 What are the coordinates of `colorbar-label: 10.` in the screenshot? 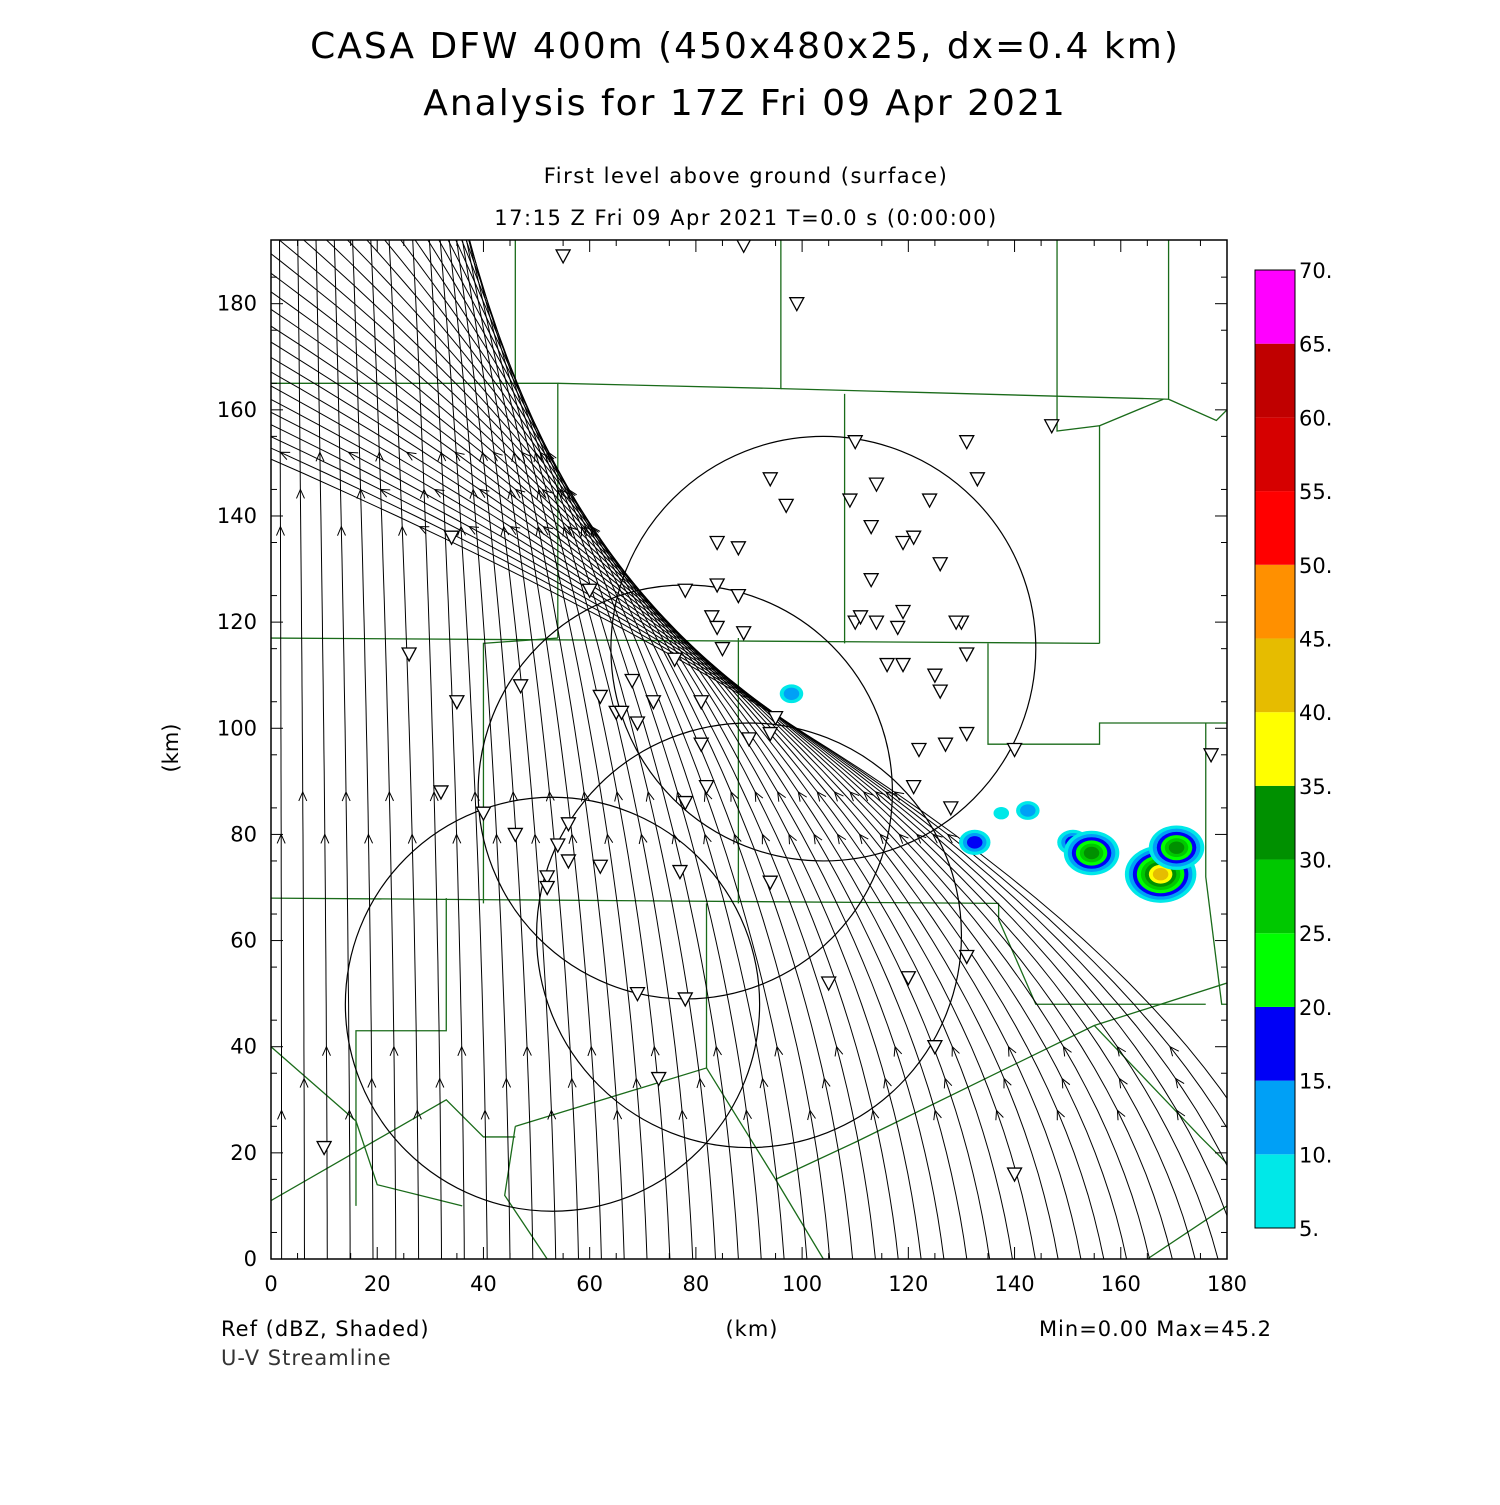 It's located at (1315, 1155).